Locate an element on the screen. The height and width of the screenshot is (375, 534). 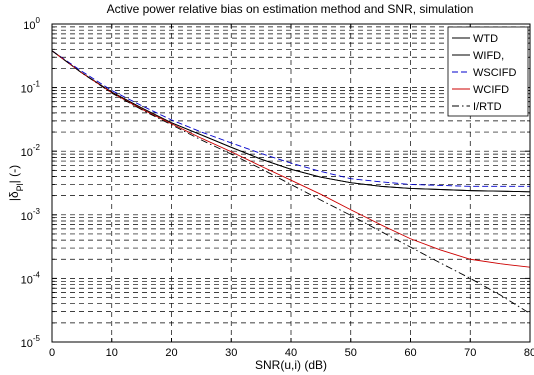
y-tick-label: 10⁻¹ is located at coordinates (31, 88).